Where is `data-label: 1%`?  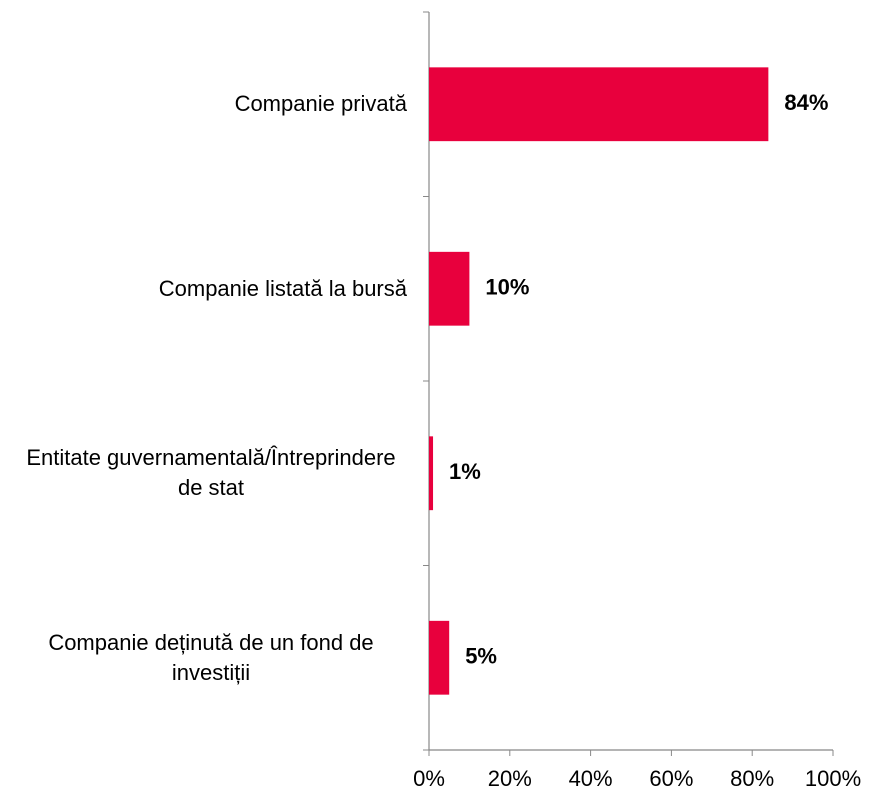 data-label: 1% is located at coordinates (465, 471).